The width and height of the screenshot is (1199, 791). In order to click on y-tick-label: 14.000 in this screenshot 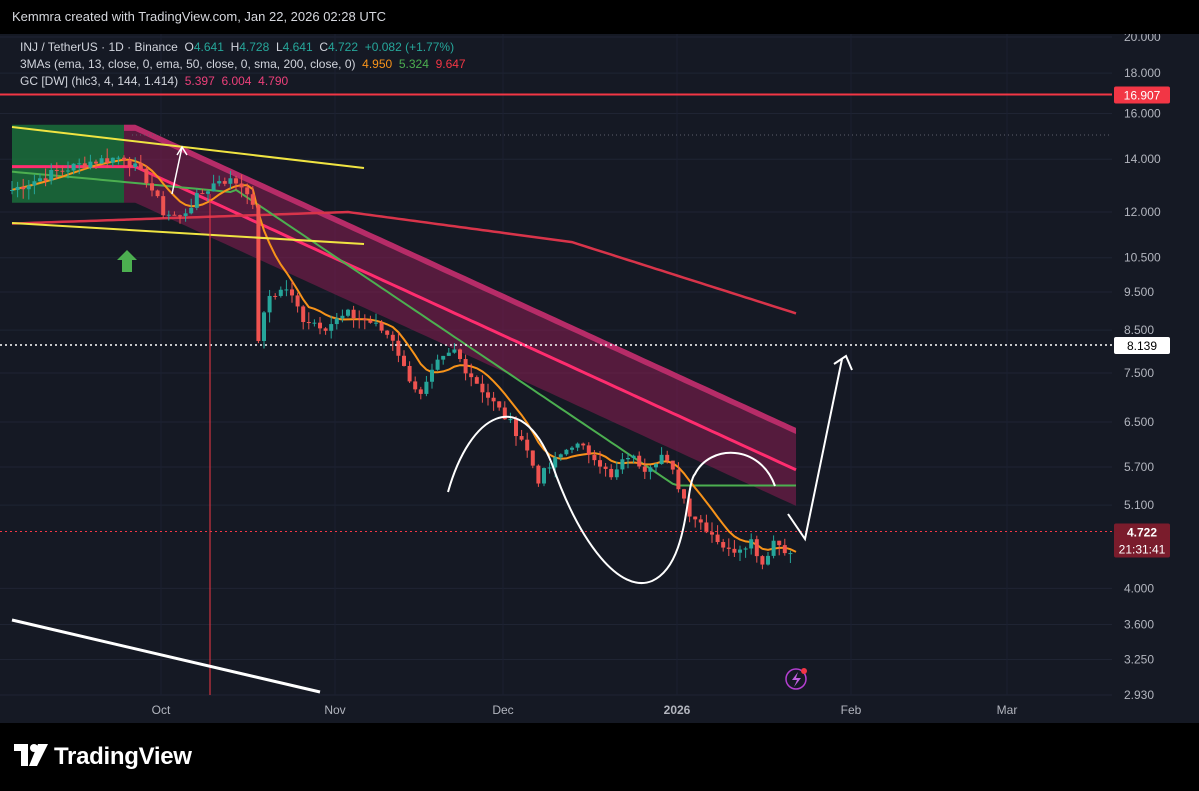, I will do `click(1142, 159)`.